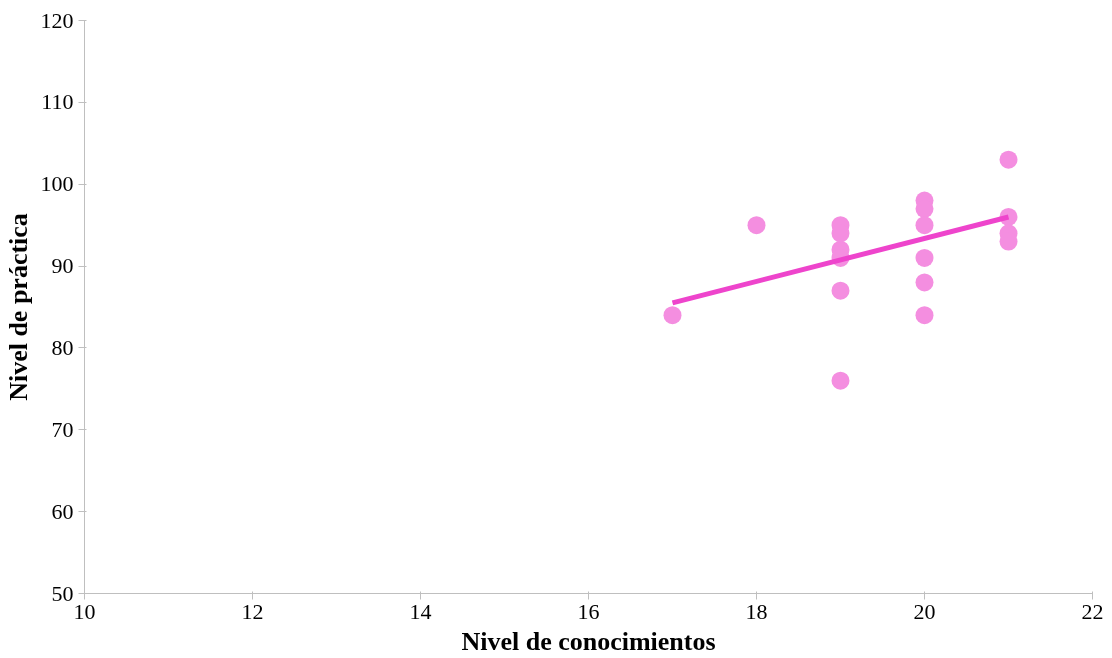  I want to click on y-tick-label: 90, so click(62, 266).